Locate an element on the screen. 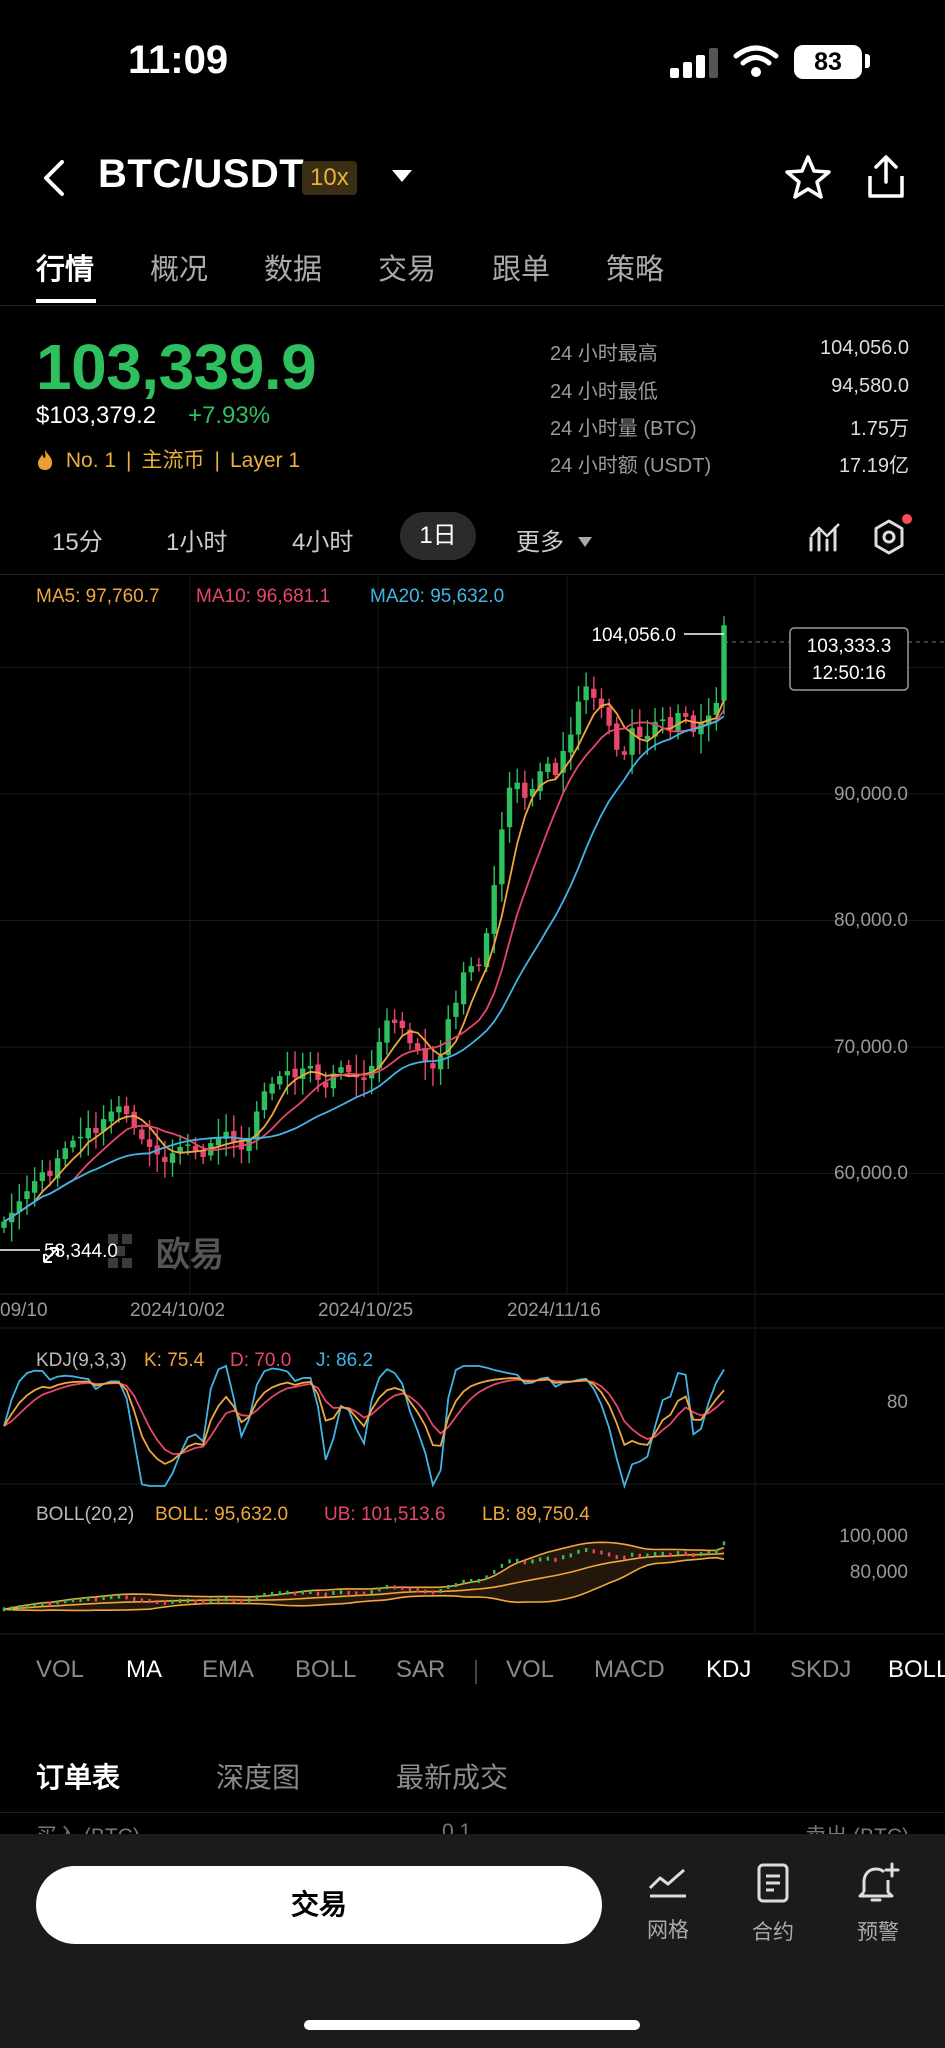  tab-data: 数据 is located at coordinates (293, 270).